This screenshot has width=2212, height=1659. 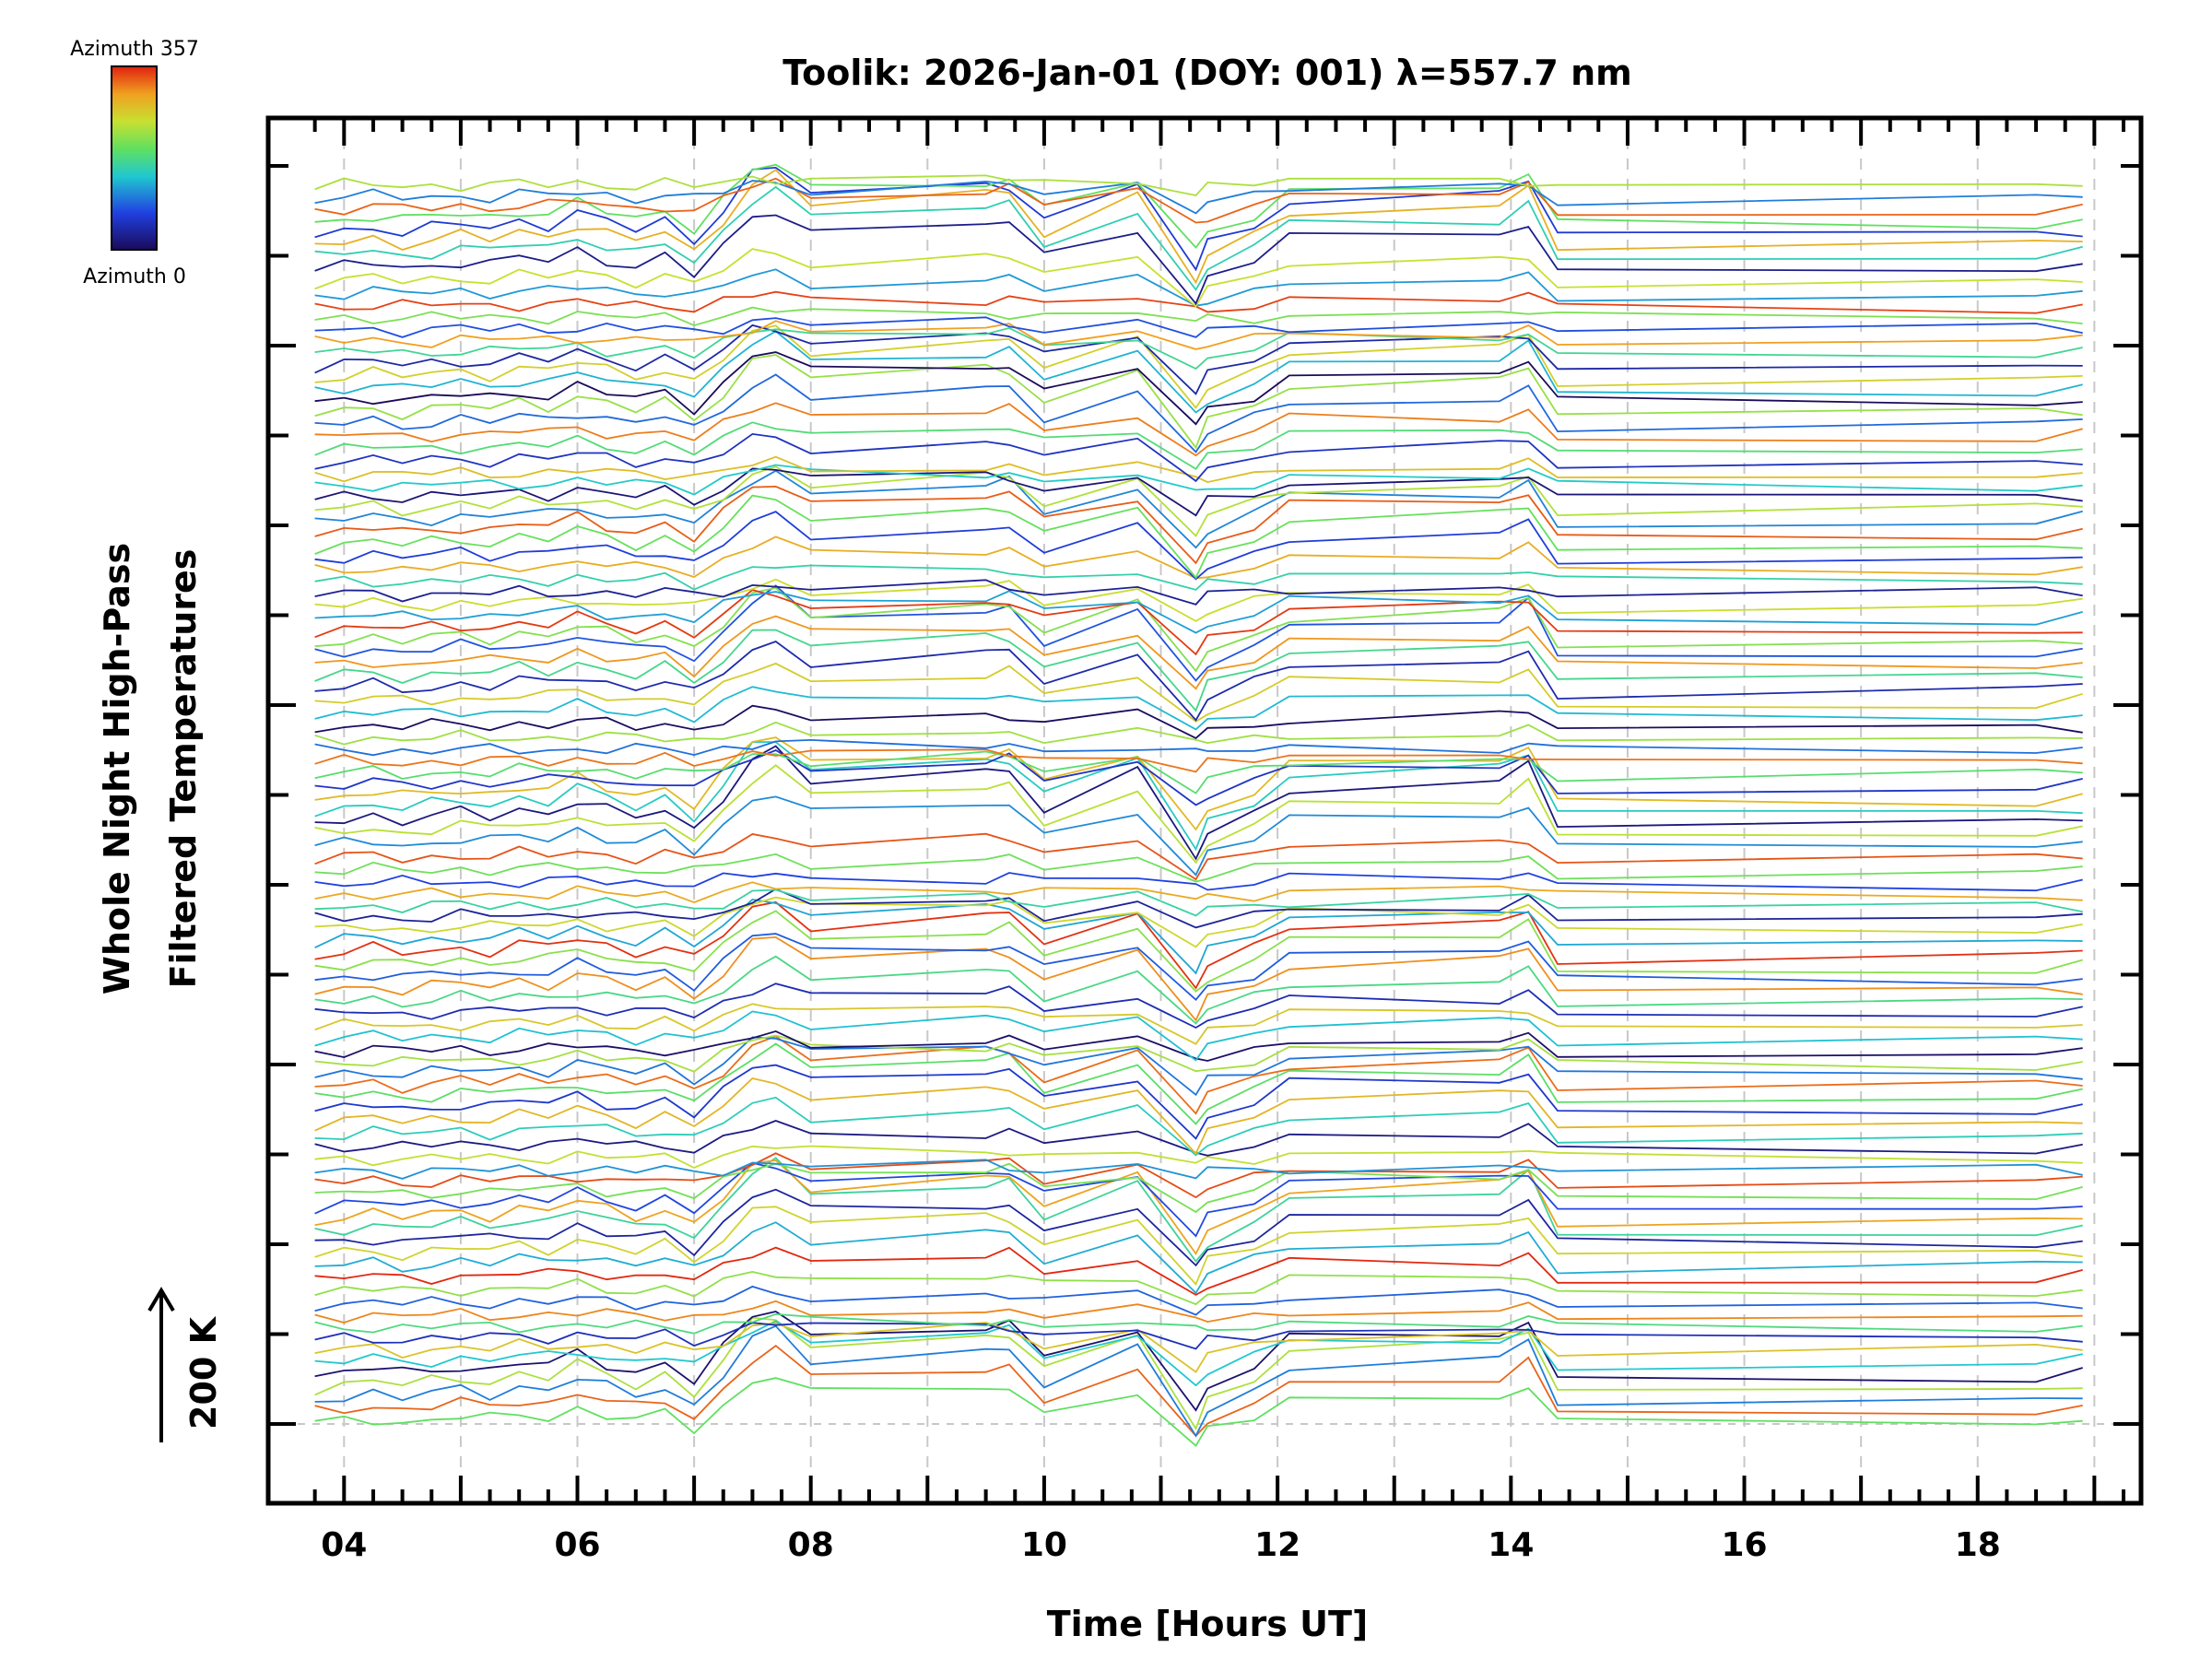 I want to click on x-tick-label: 16, so click(x=1744, y=1545).